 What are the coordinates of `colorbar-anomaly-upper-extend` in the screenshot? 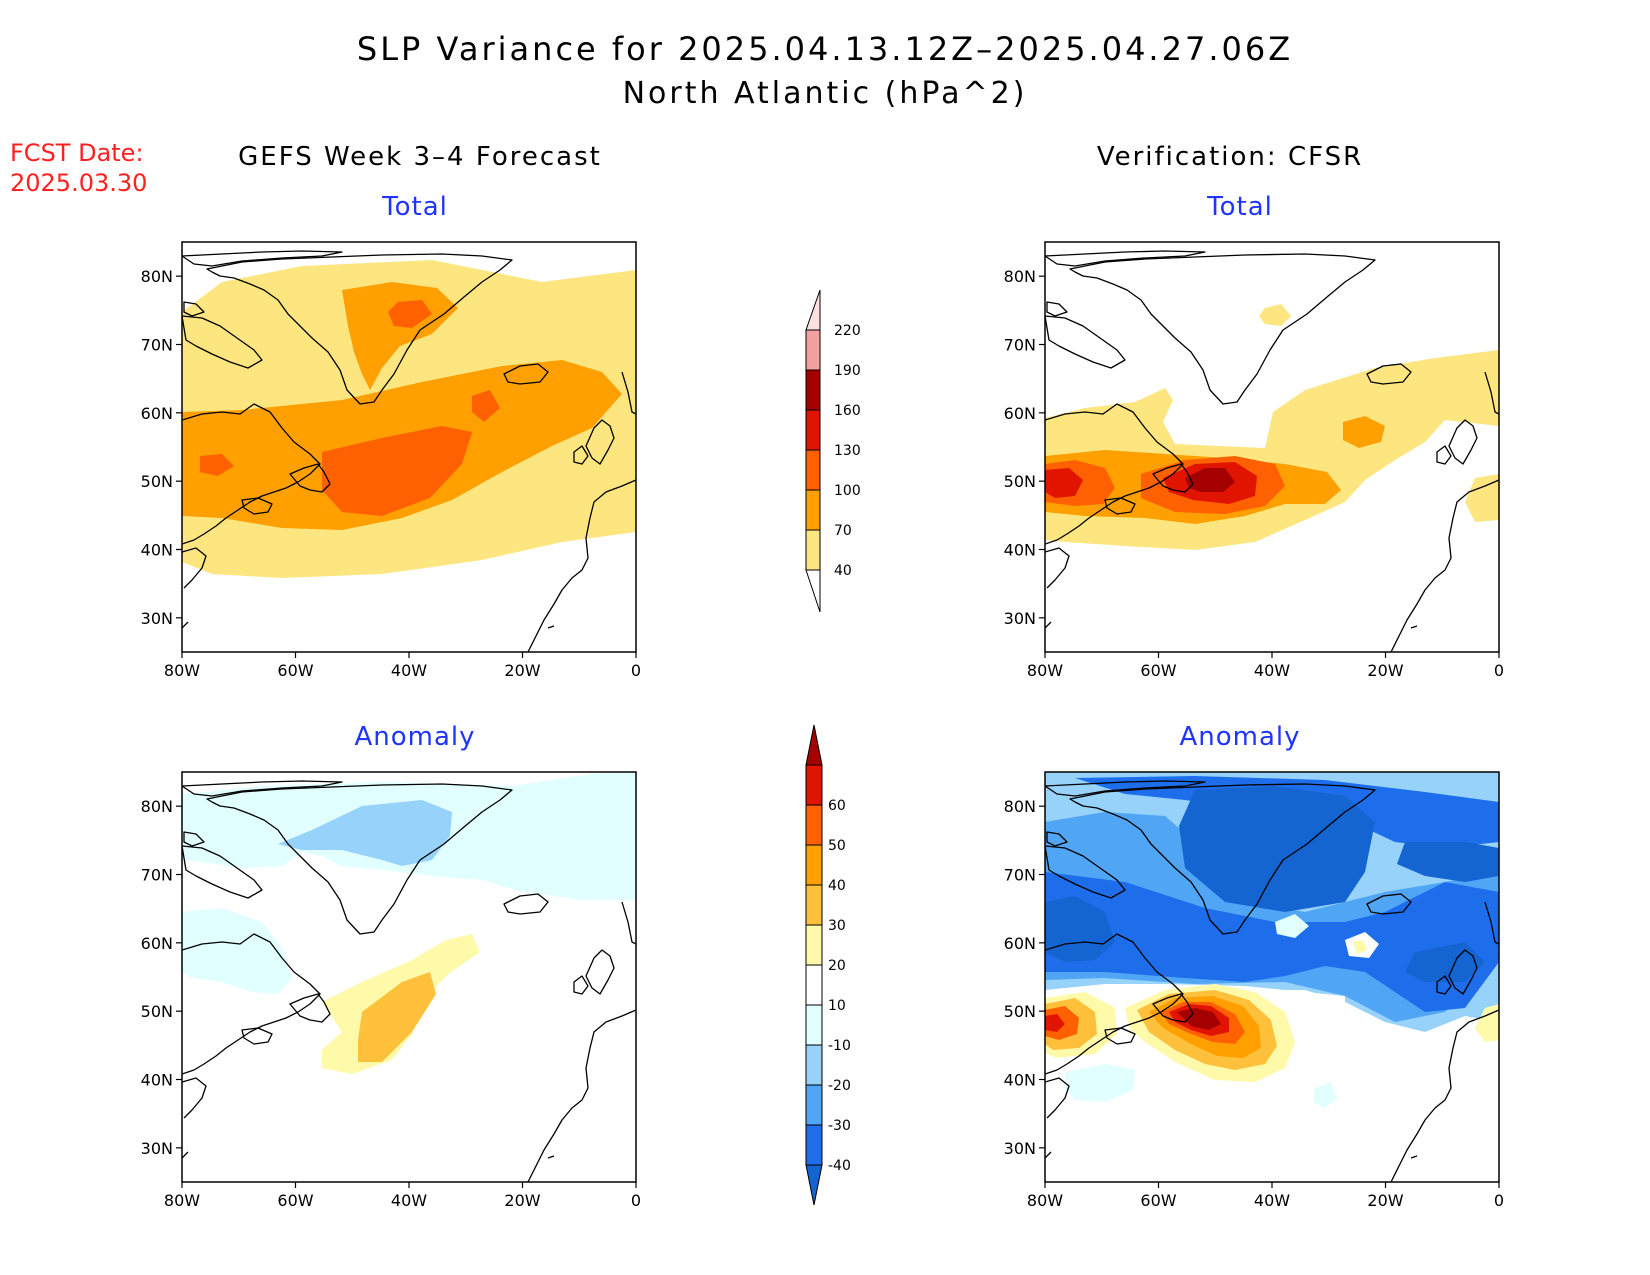 It's located at (814, 745).